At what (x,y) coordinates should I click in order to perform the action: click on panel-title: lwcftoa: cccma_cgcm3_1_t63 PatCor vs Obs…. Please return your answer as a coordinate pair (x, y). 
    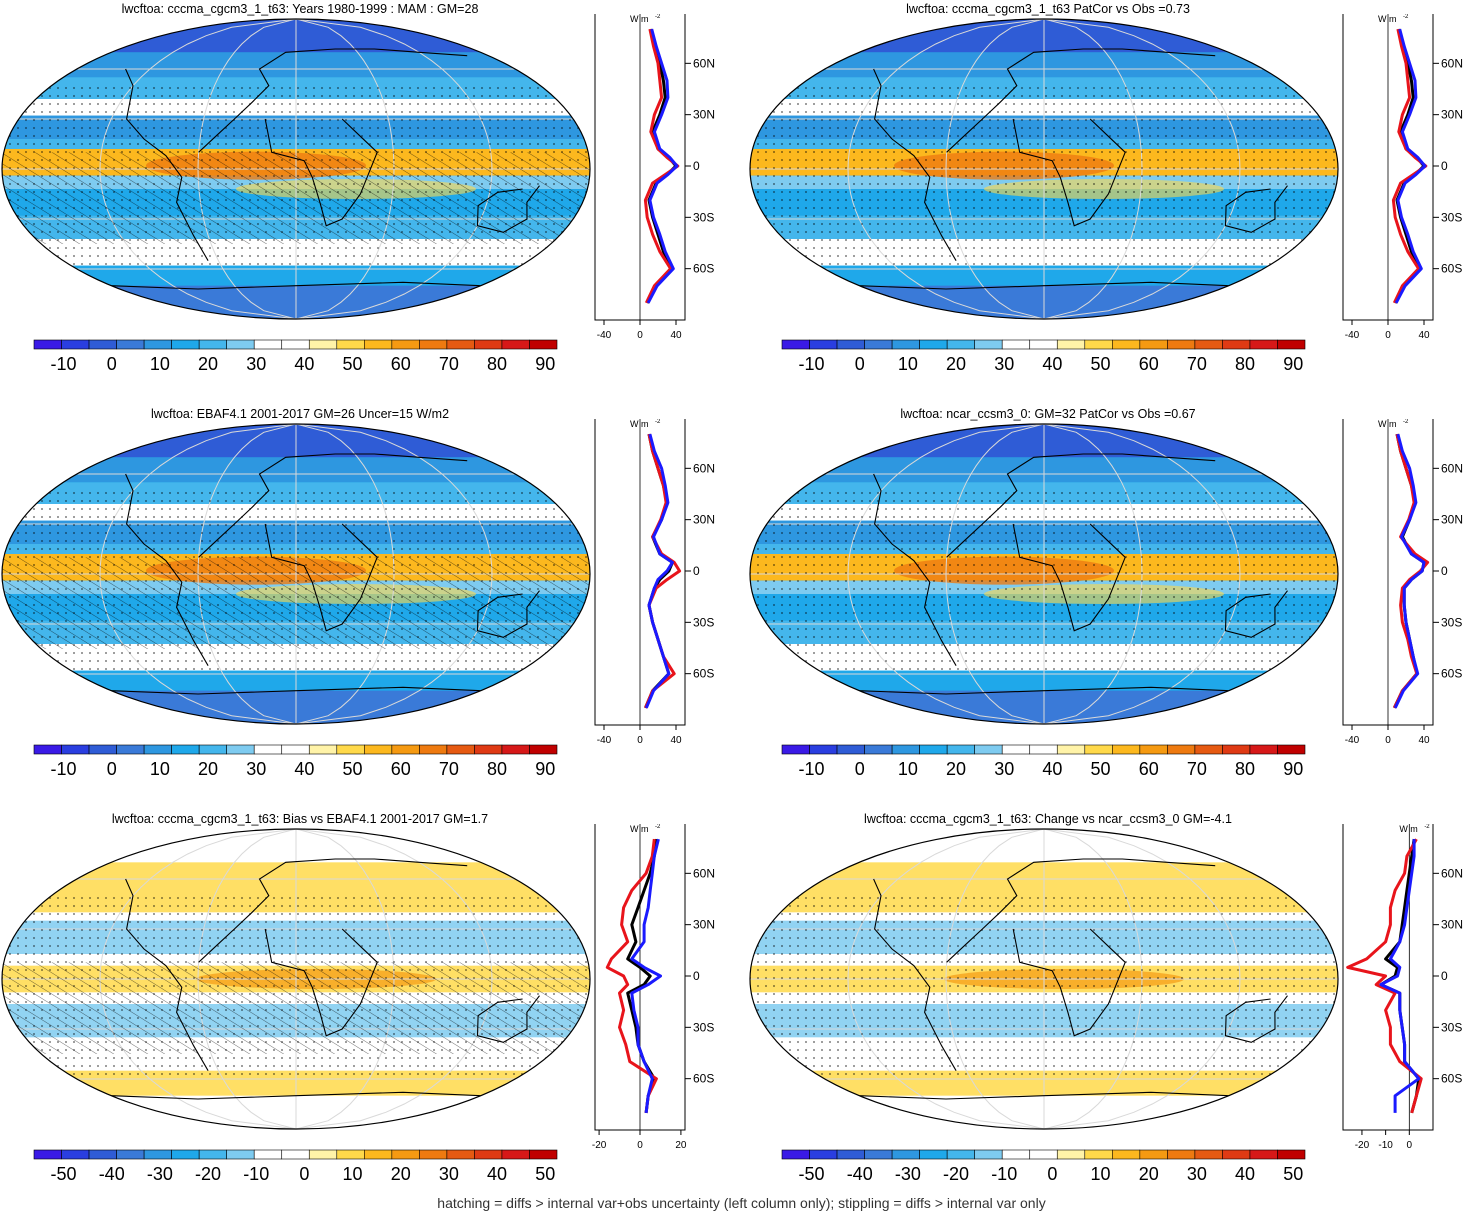
    Looking at the image, I should click on (1048, 9).